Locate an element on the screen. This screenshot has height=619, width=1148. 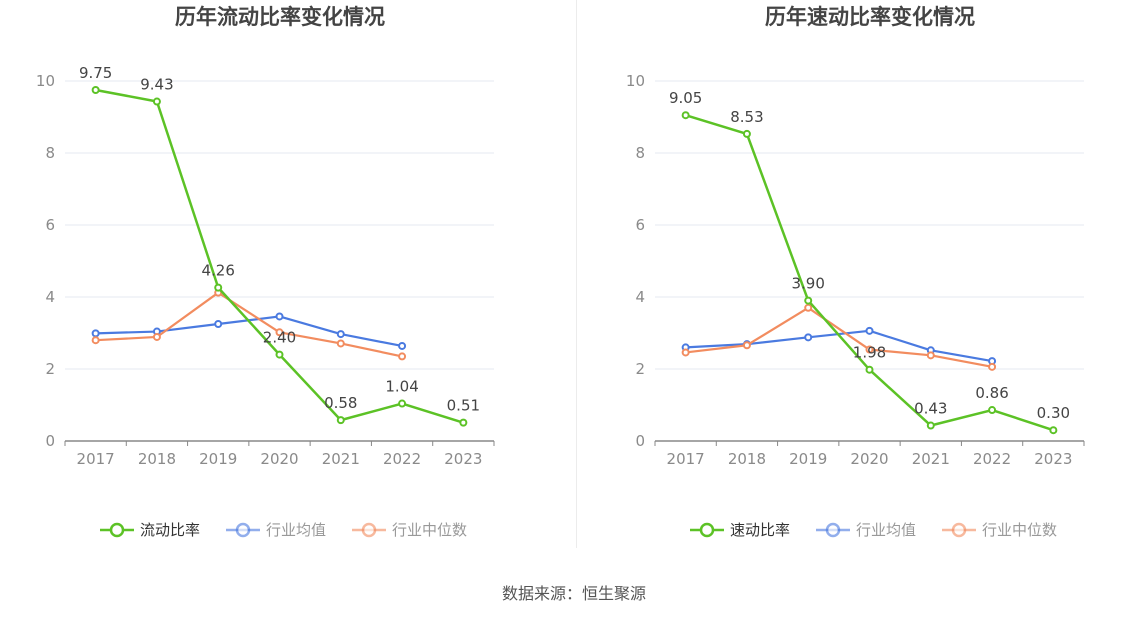
legend: 速动比率 行业均值 行业中位数 is located at coordinates (873, 530).